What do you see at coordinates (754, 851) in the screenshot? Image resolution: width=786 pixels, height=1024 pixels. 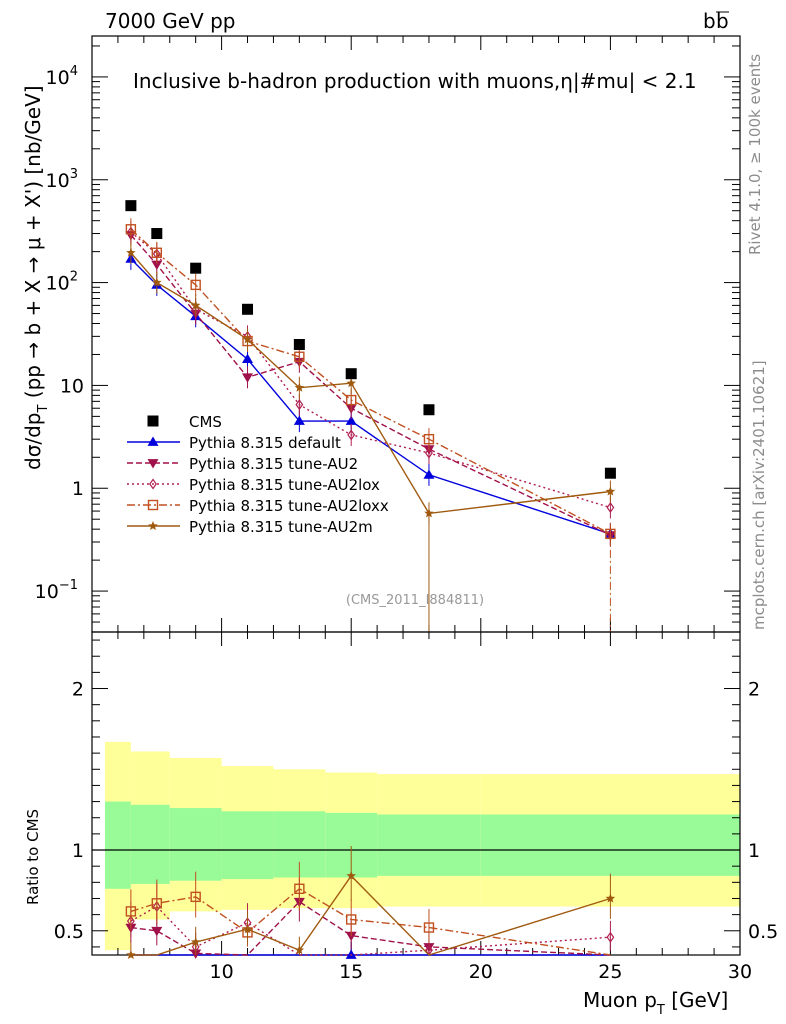 I see `ratio-y-tick-label-r-1: 1` at bounding box center [754, 851].